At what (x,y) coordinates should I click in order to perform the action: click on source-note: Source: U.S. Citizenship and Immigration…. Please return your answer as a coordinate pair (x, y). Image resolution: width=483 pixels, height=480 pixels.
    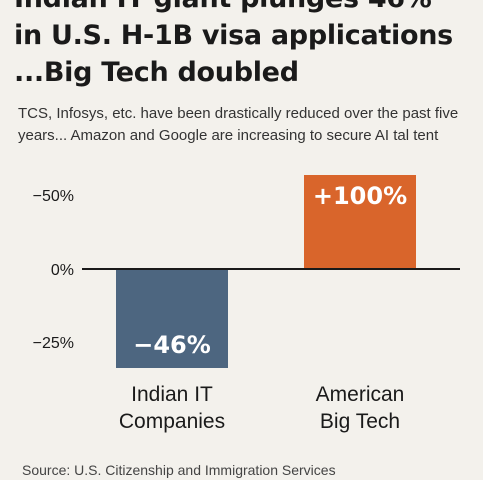
    Looking at the image, I should click on (179, 470).